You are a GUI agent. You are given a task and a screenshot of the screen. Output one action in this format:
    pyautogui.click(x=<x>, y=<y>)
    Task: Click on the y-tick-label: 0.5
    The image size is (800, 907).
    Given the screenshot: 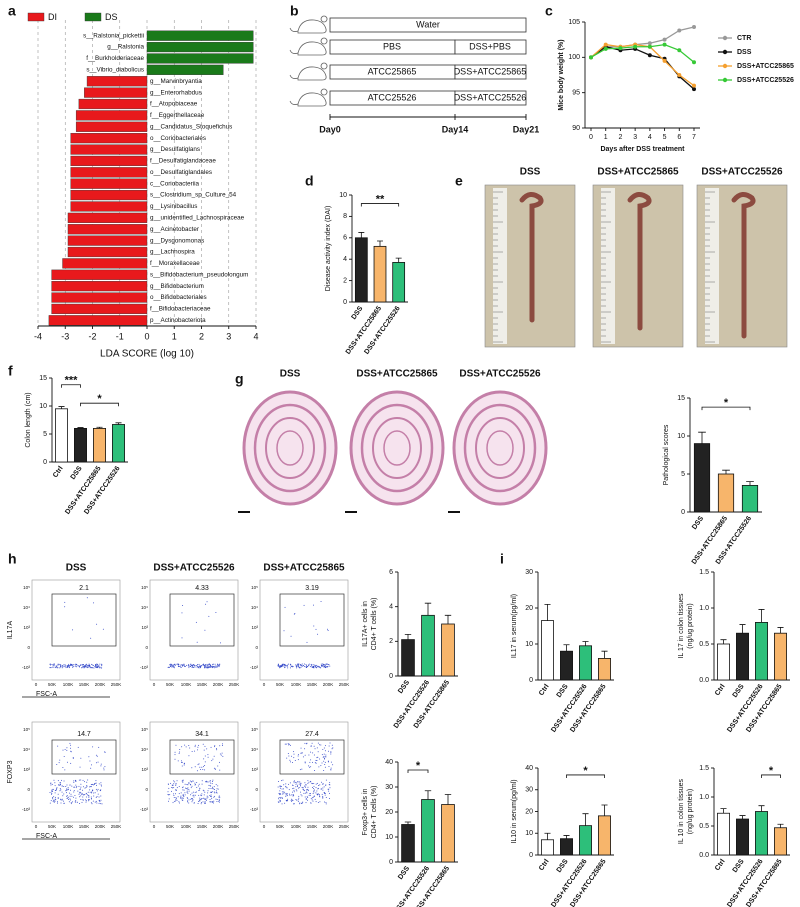 What is the action you would take?
    pyautogui.click(x=704, y=644)
    